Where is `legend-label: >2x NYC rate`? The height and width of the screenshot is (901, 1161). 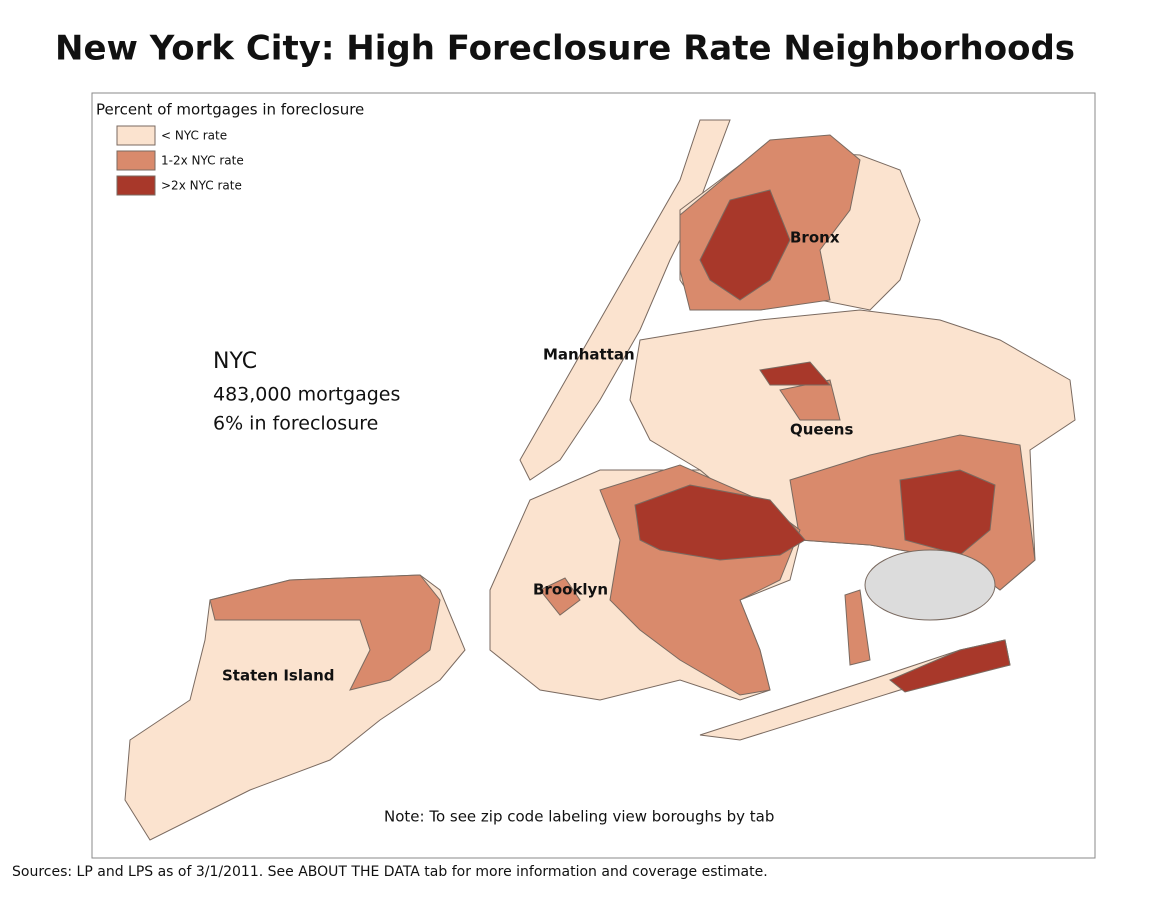 legend-label: >2x NYC rate is located at coordinates (201, 186).